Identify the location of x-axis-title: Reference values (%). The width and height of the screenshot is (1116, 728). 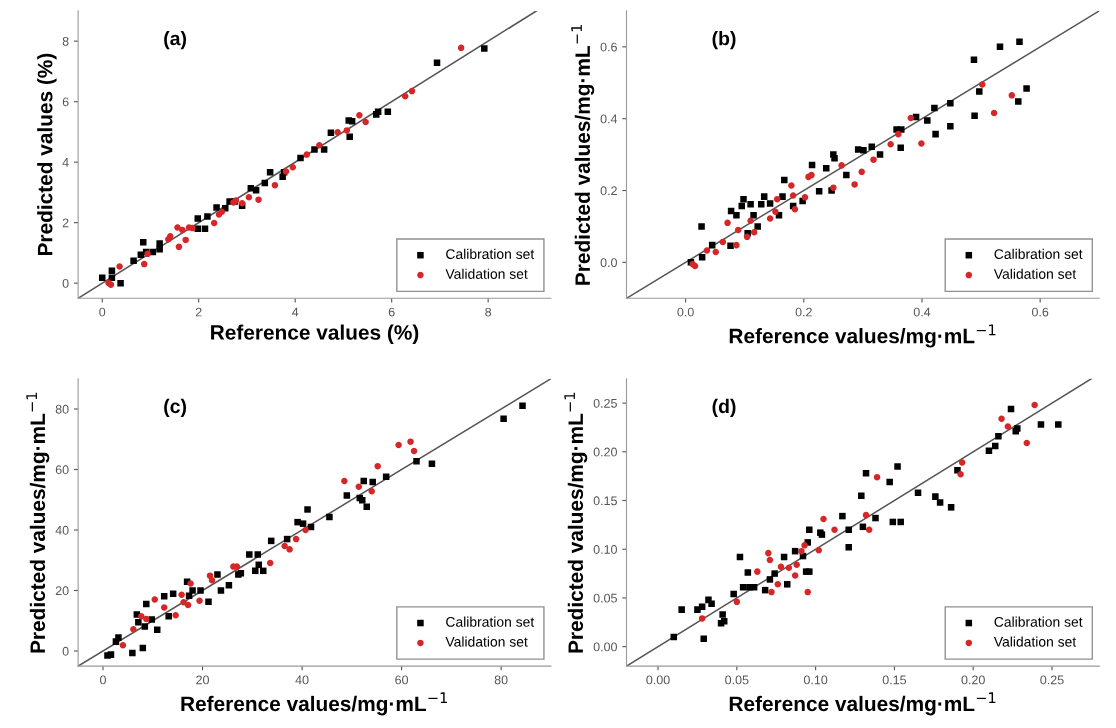
(315, 334).